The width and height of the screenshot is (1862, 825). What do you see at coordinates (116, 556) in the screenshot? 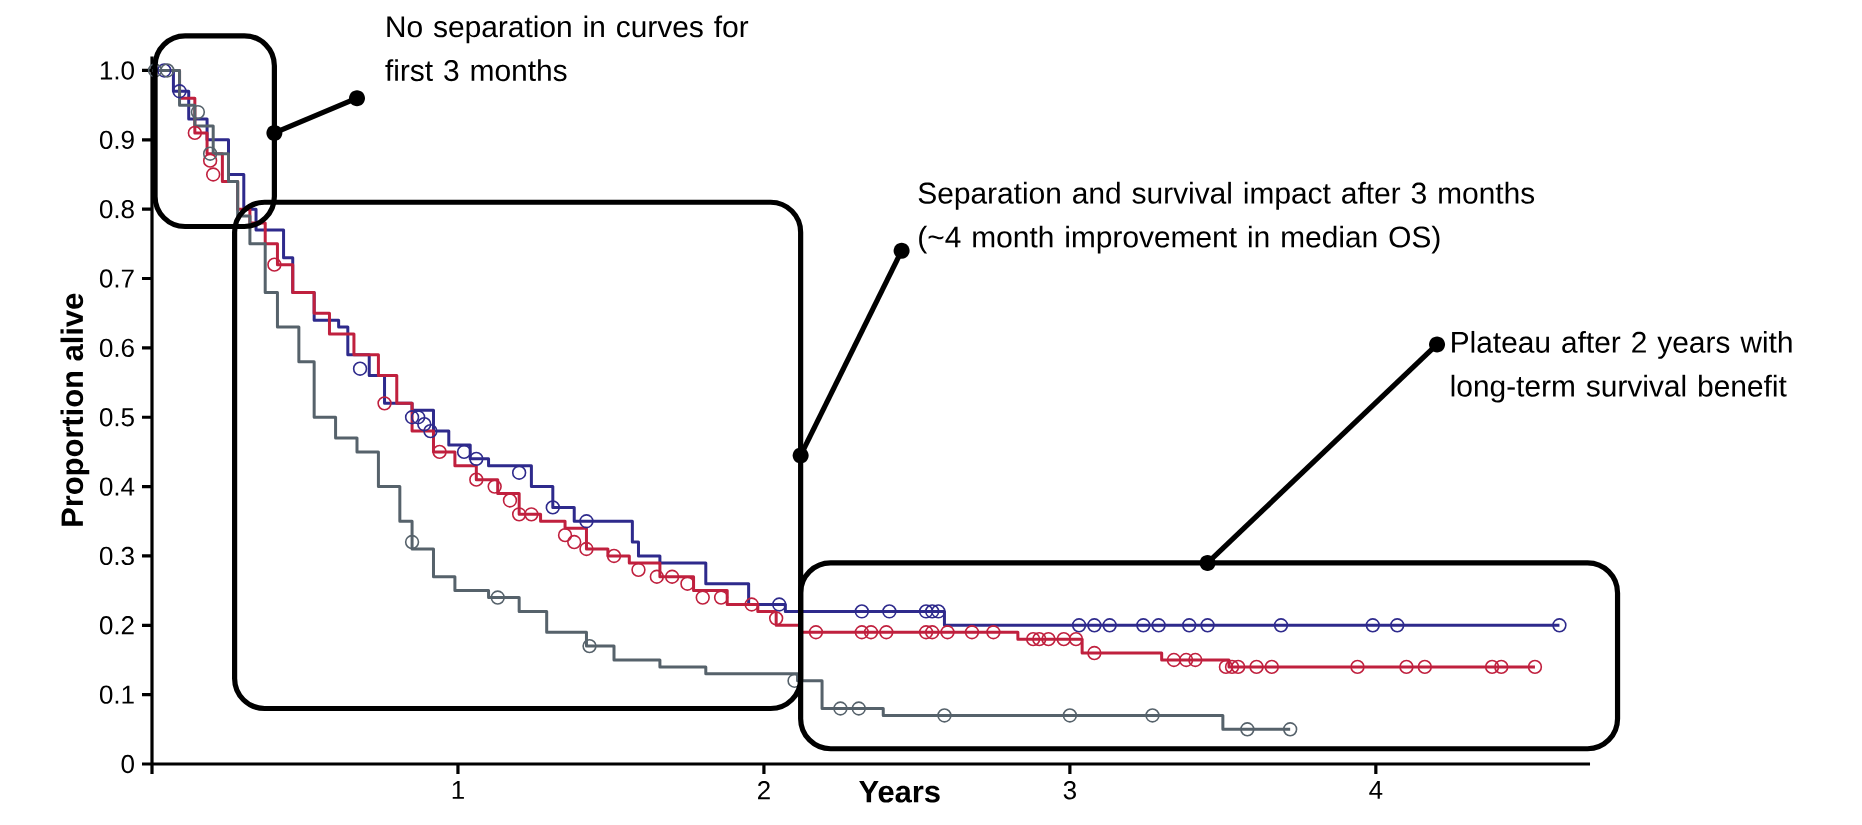
I see `y-tick-label: 0.3` at bounding box center [116, 556].